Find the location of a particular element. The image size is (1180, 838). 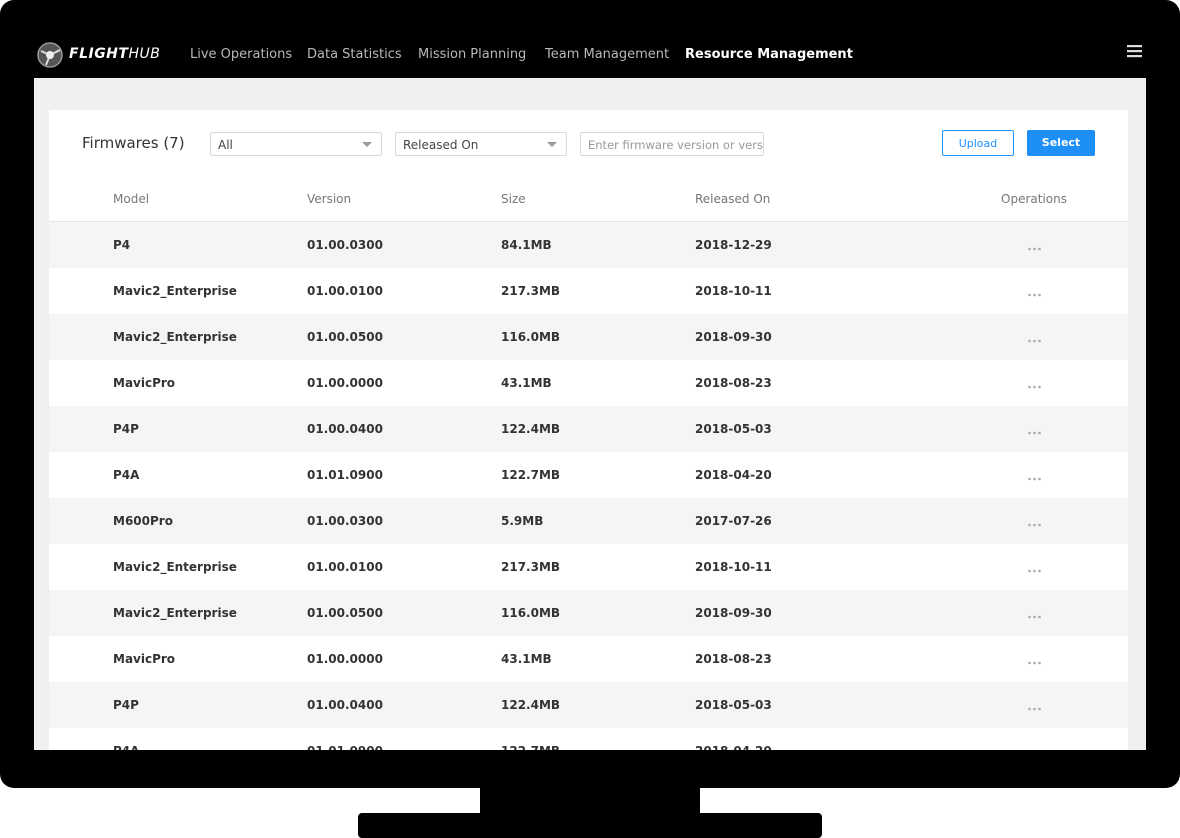

model-dropdown: All is located at coordinates (296, 144).